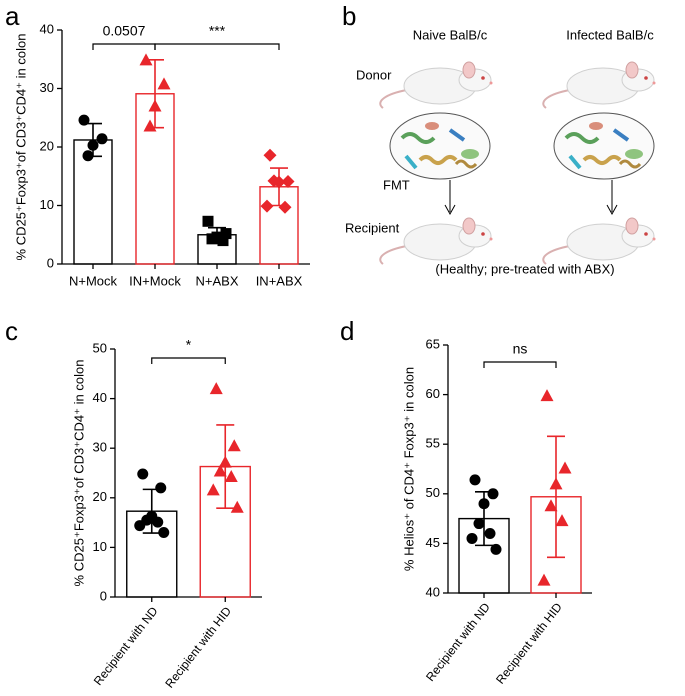 The image size is (685, 696). What do you see at coordinates (374, 74) in the screenshot?
I see `row-label: Donor` at bounding box center [374, 74].